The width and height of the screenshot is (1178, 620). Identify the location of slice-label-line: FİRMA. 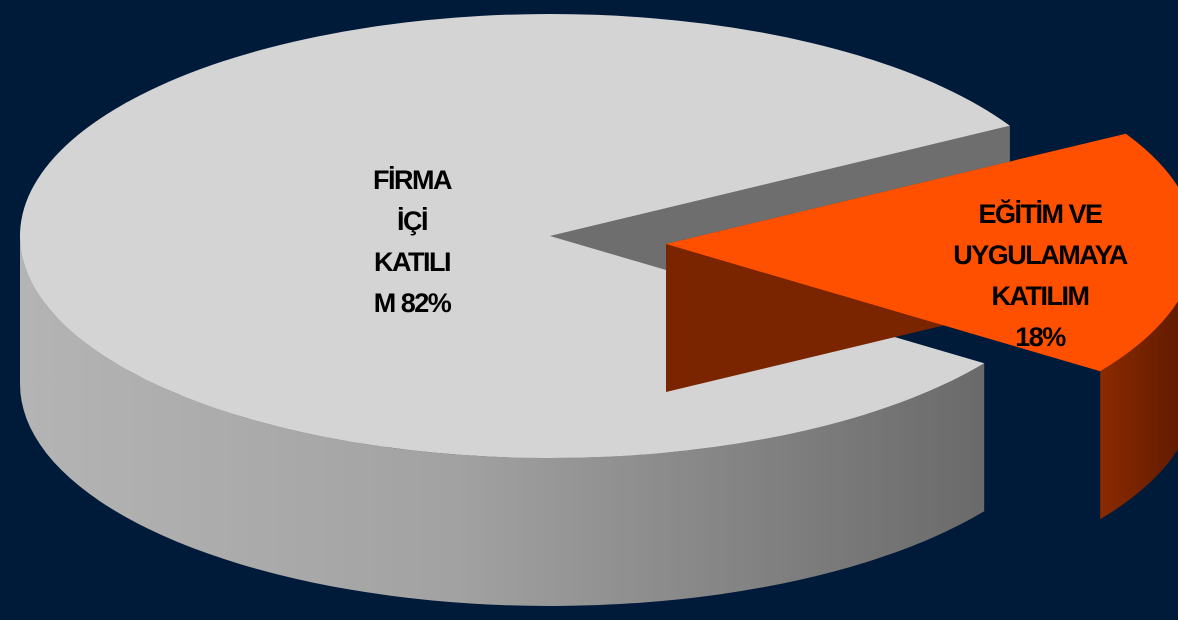
(412, 180).